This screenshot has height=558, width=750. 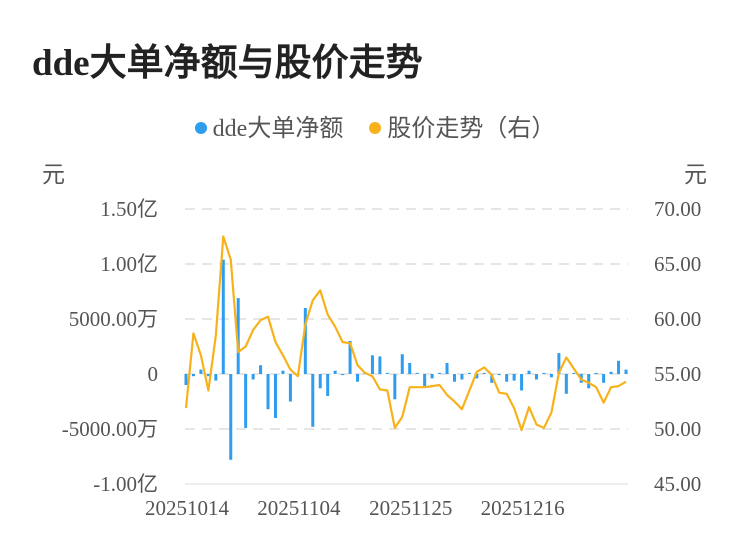 What do you see at coordinates (677, 484) in the screenshot?
I see `right-tick-label: 45.00` at bounding box center [677, 484].